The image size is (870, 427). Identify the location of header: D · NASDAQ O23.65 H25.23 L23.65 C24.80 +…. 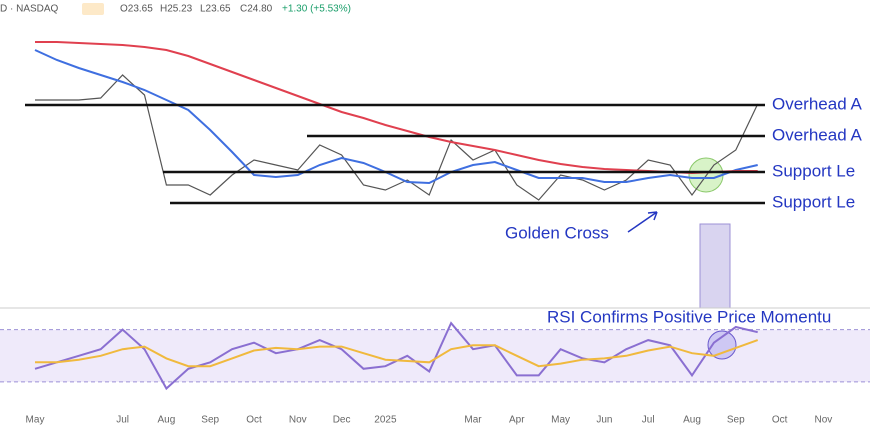
(175, 9).